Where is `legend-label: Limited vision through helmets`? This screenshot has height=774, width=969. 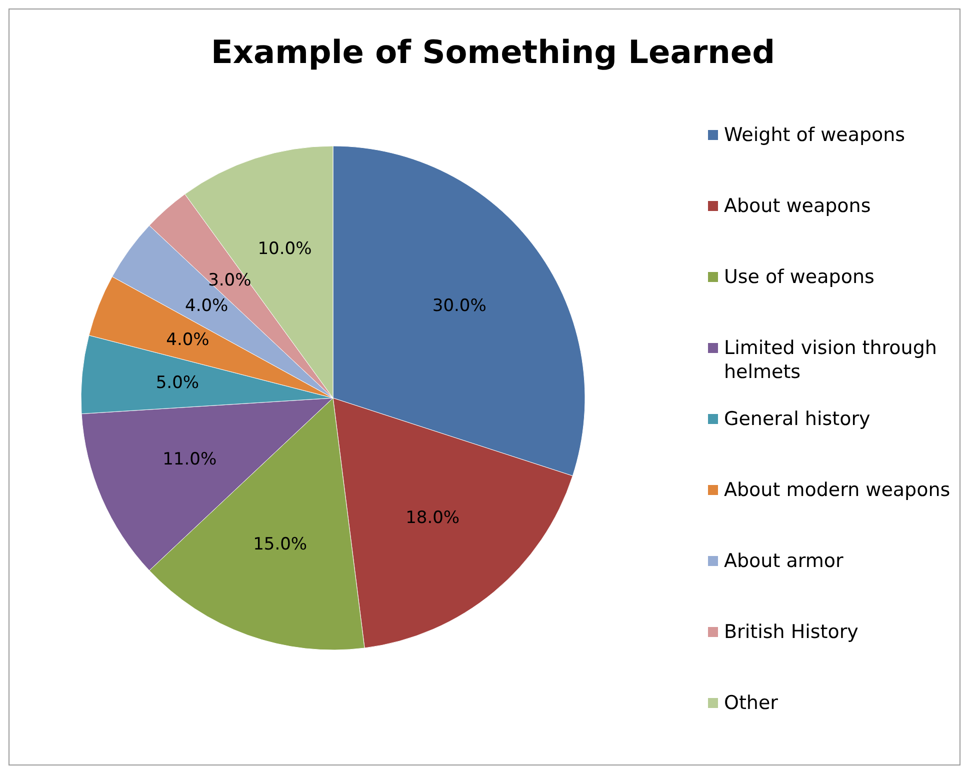
legend-label: Limited vision through helmets is located at coordinates (830, 360).